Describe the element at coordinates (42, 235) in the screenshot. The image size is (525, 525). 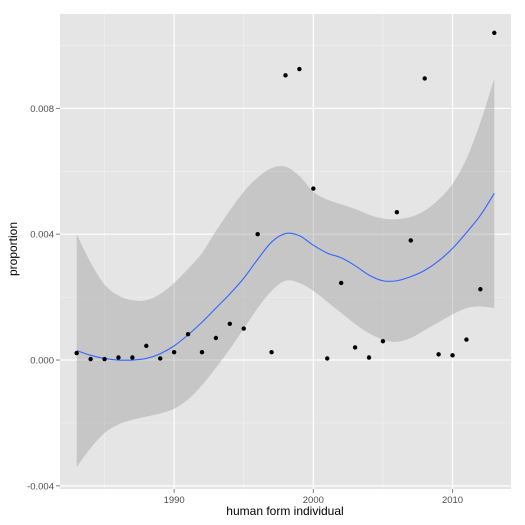
I see `y-tick-label: 0.004` at that location.